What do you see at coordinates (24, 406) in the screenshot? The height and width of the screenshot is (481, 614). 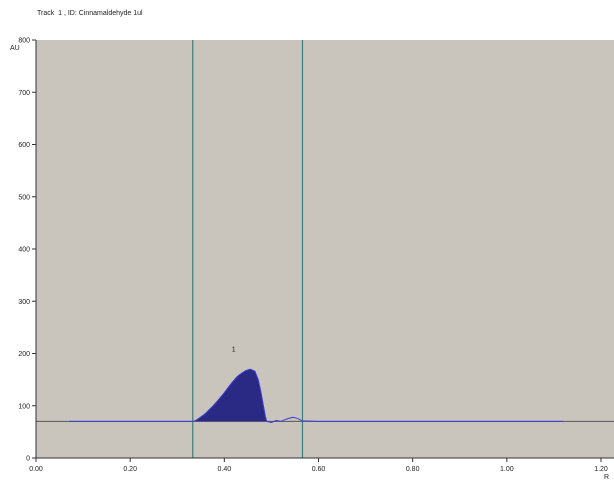 I see `y-tick-label: 100` at bounding box center [24, 406].